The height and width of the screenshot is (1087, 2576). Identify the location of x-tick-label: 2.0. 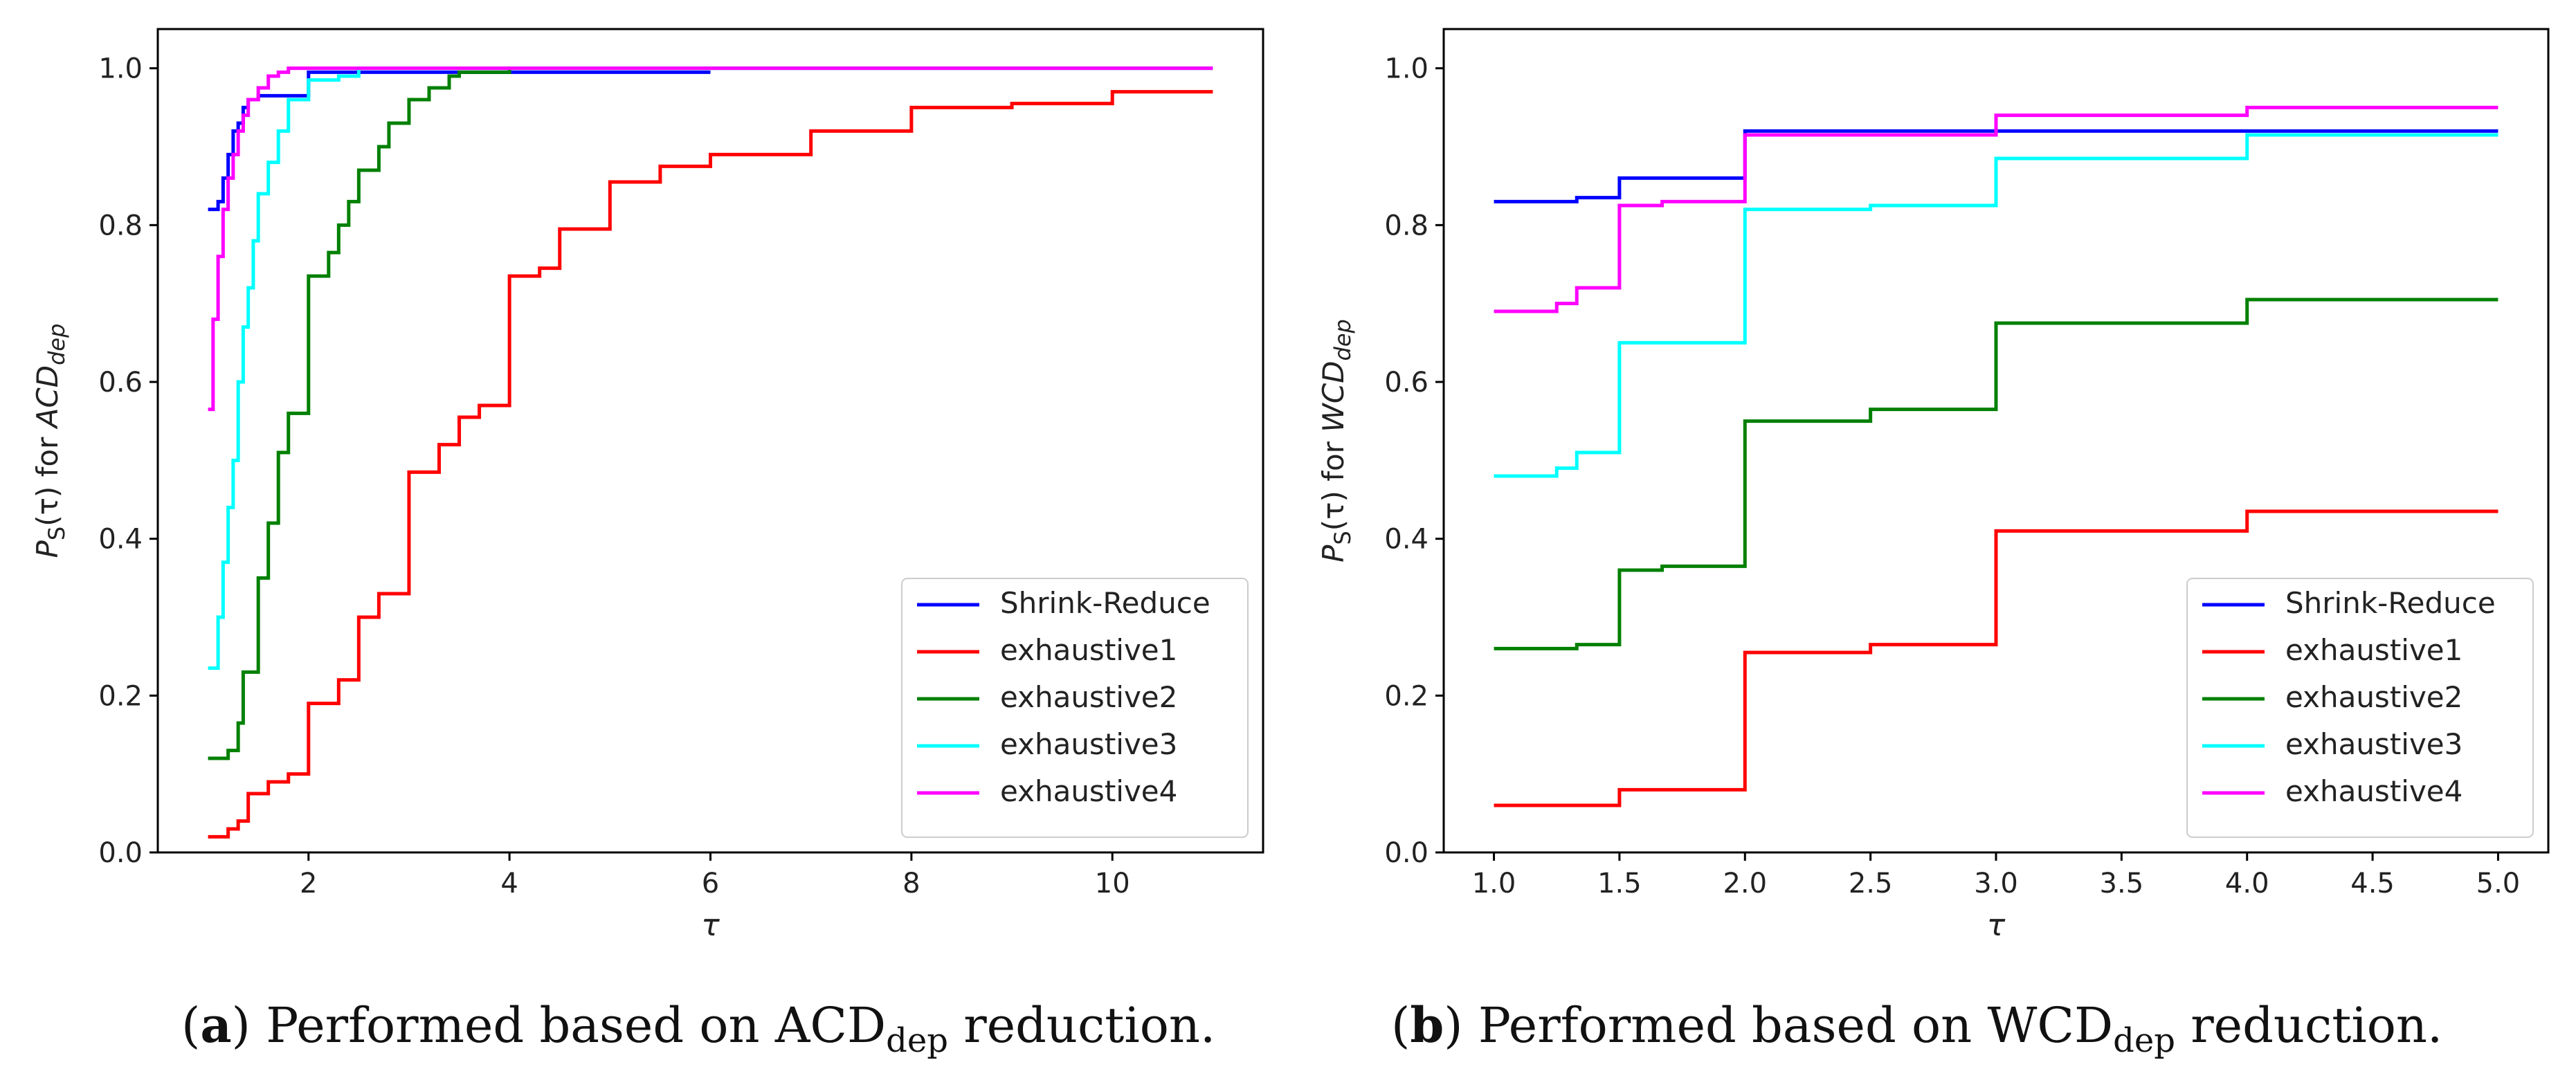
(1745, 884).